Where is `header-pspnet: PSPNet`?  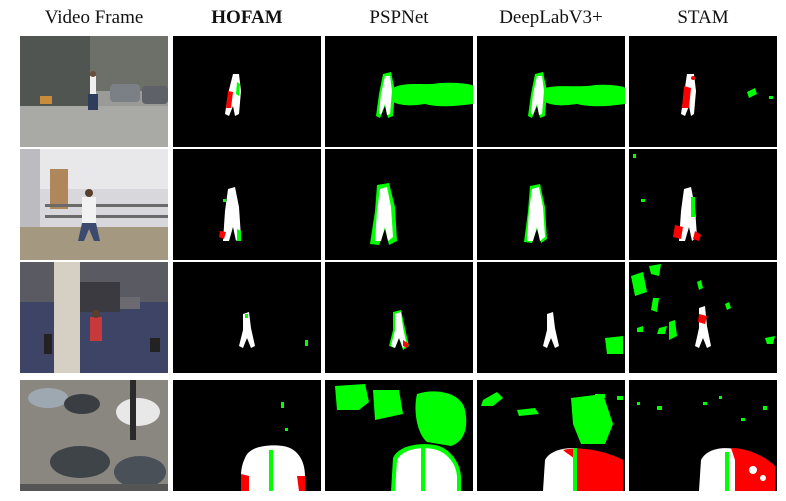 header-pspnet: PSPNet is located at coordinates (399, 17).